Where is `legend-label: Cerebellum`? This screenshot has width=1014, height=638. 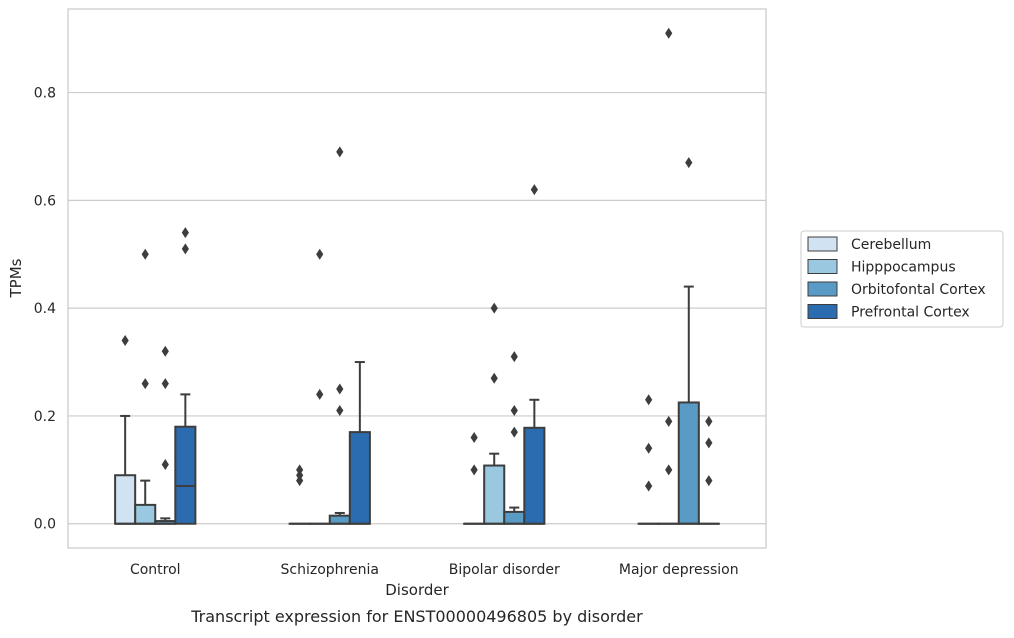
legend-label: Cerebellum is located at coordinates (891, 245).